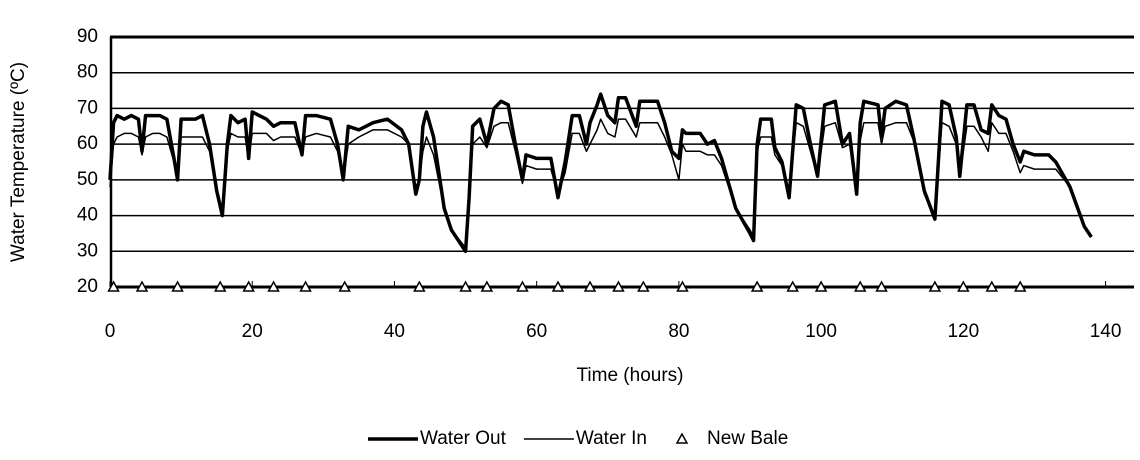 The image size is (1140, 460). I want to click on x-tick-label: 40, so click(394, 331).